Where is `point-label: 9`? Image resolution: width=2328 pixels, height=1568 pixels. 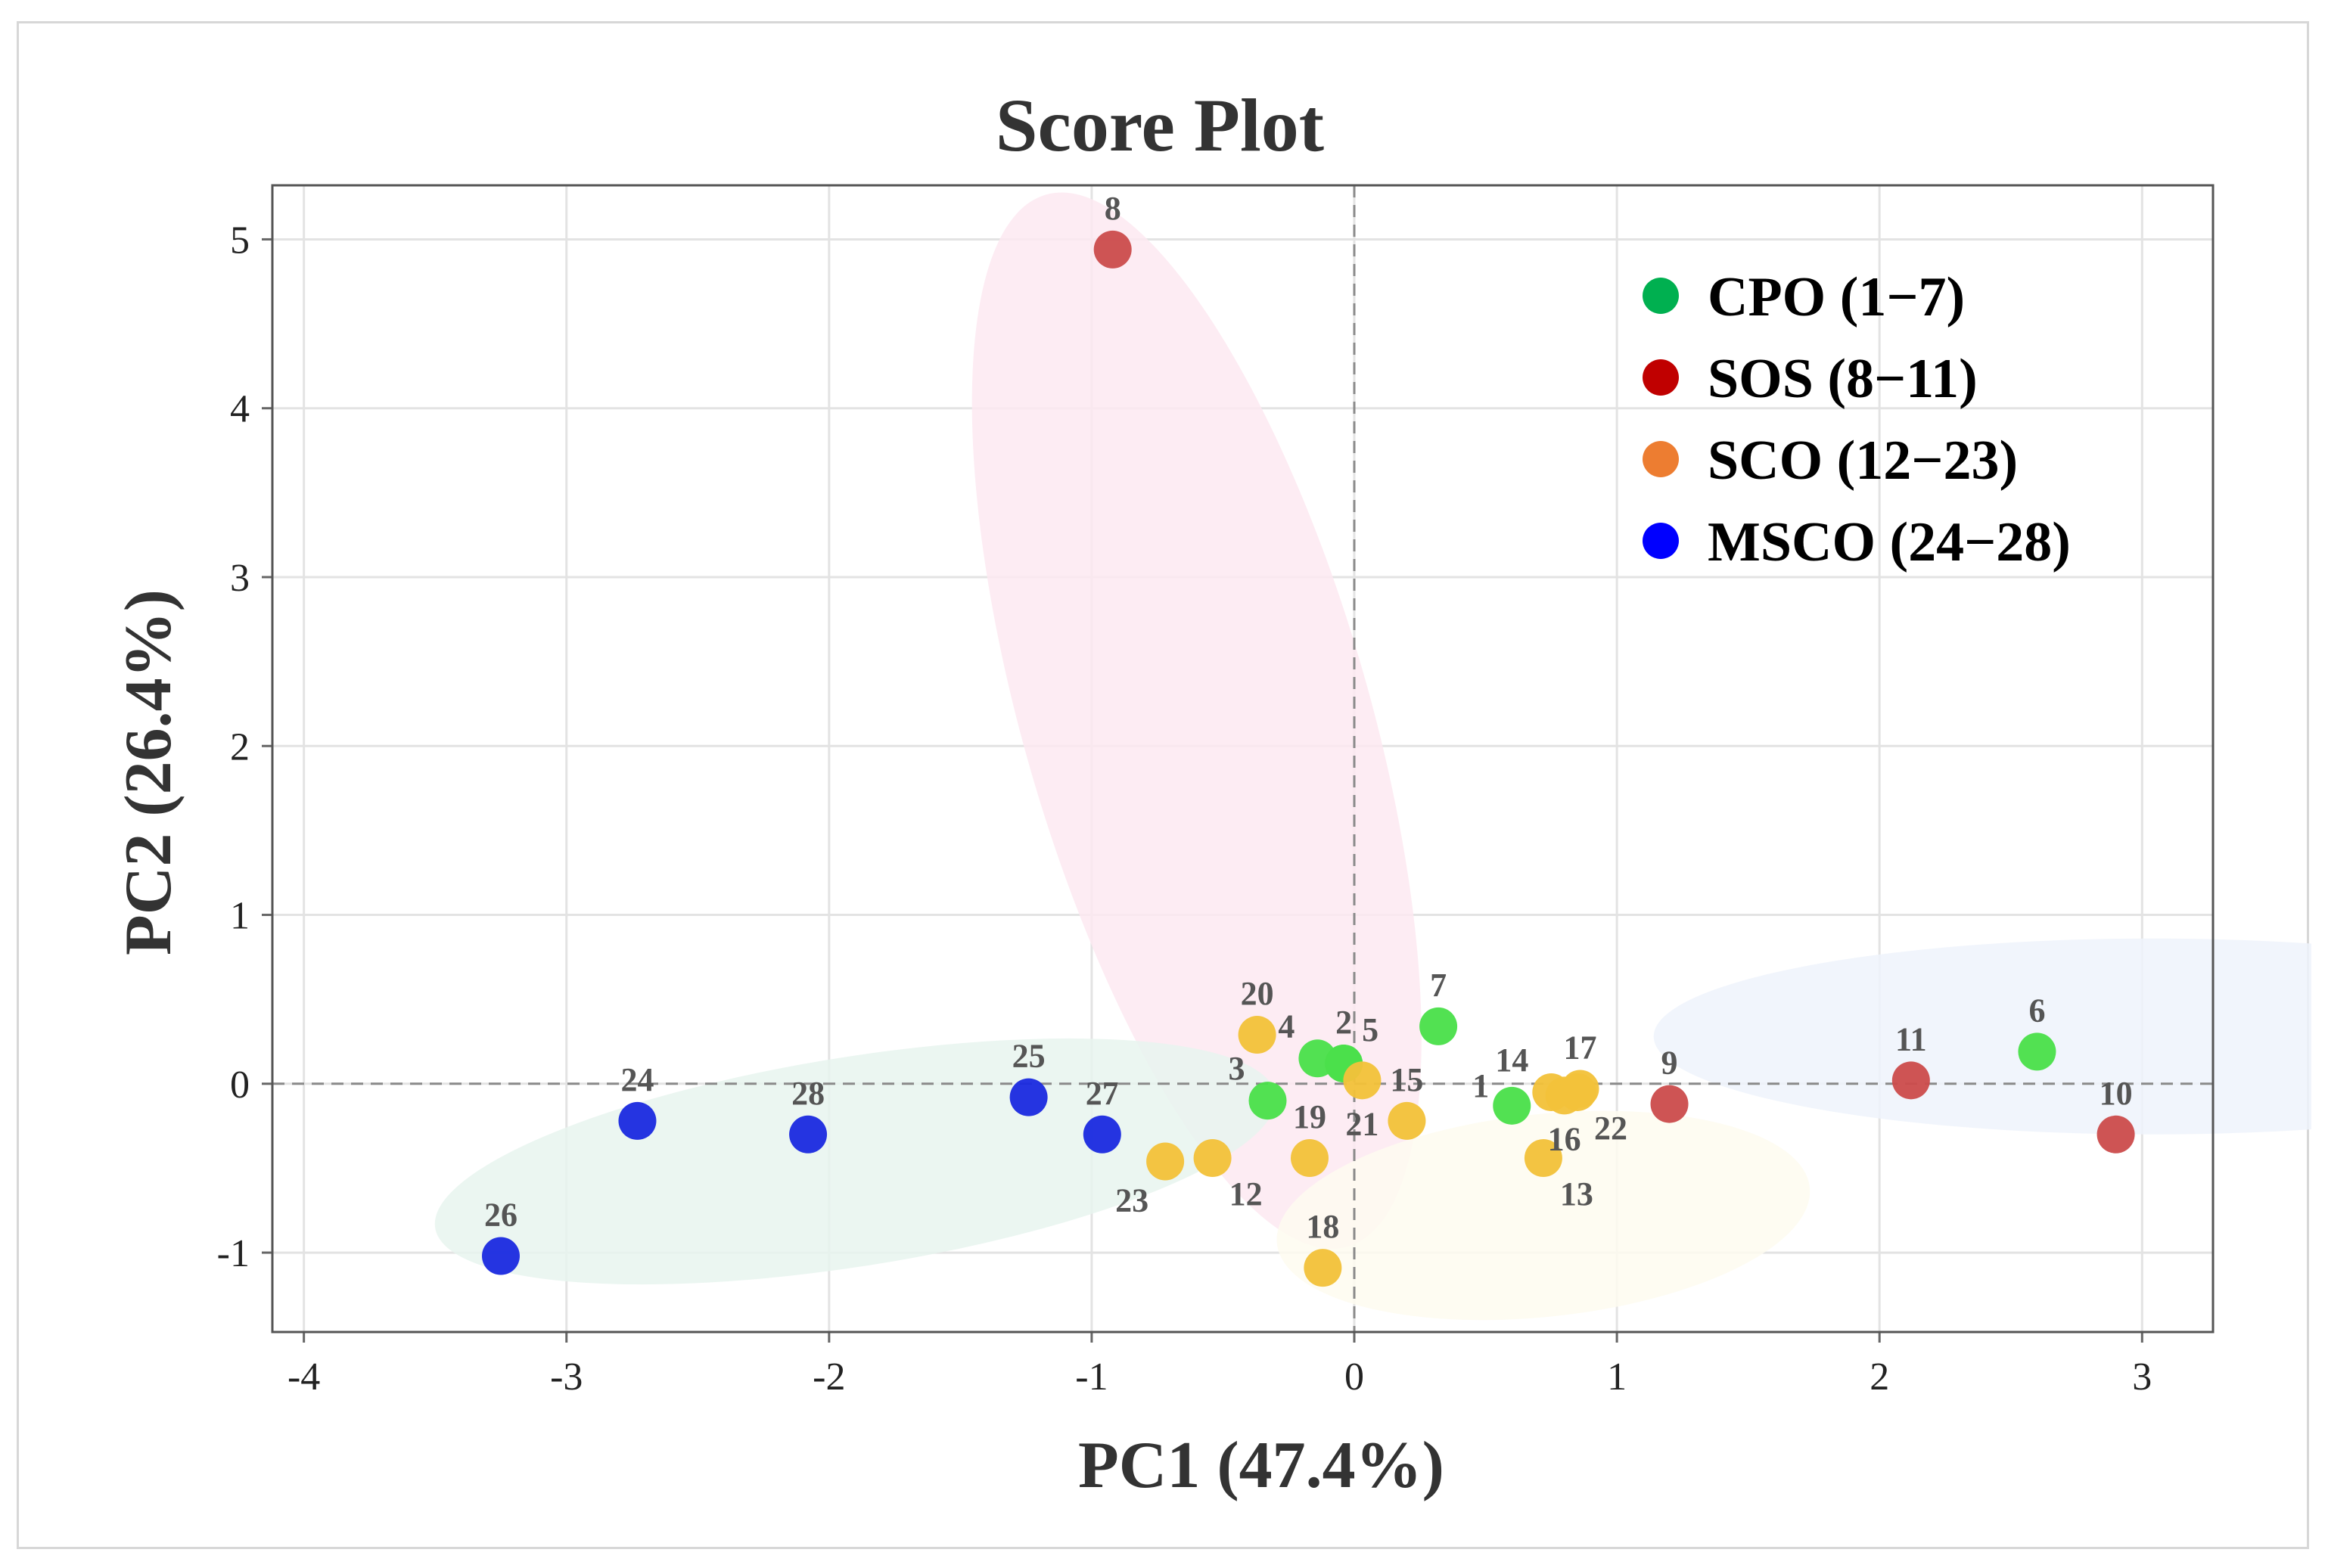
point-label: 9 is located at coordinates (1669, 1064).